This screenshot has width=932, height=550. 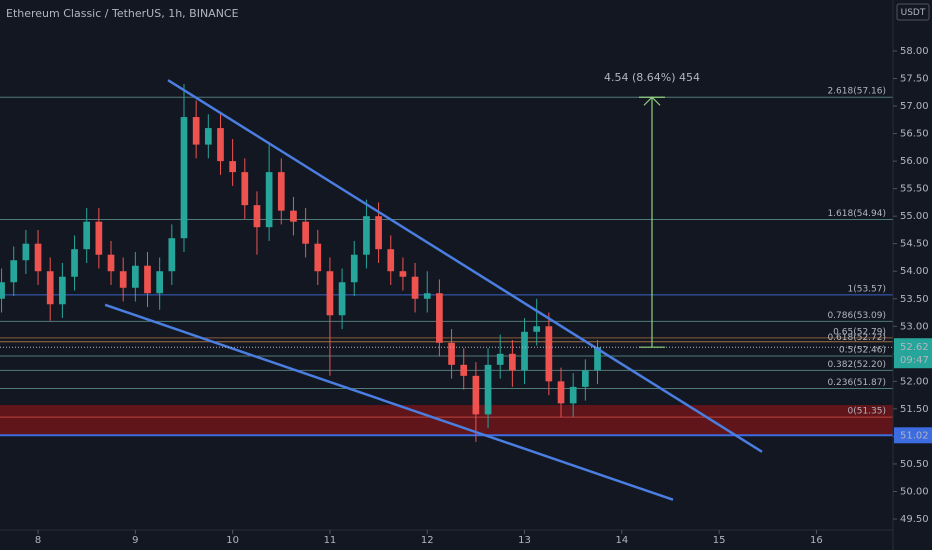 I want to click on y-tick-label: 54.00, so click(x=914, y=271).